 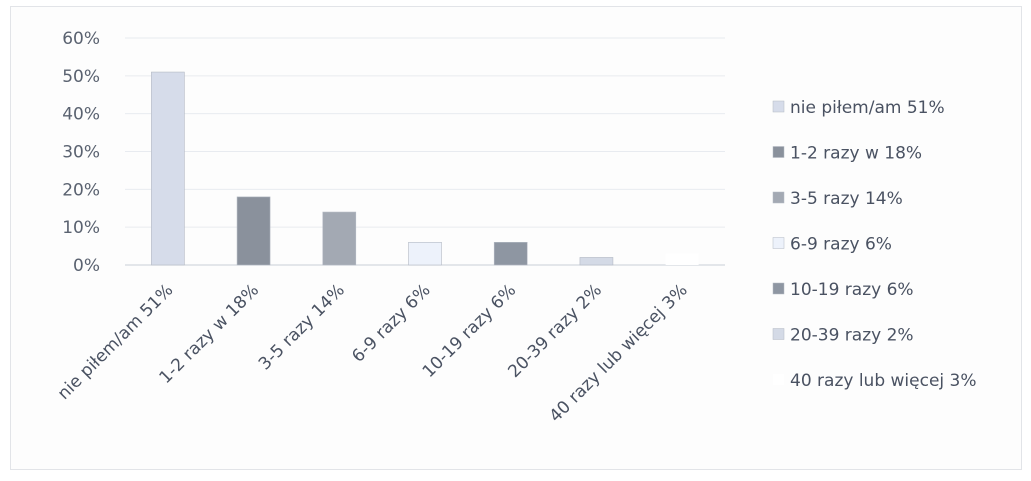 What do you see at coordinates (86, 266) in the screenshot?
I see `y-tick-label: 0%` at bounding box center [86, 266].